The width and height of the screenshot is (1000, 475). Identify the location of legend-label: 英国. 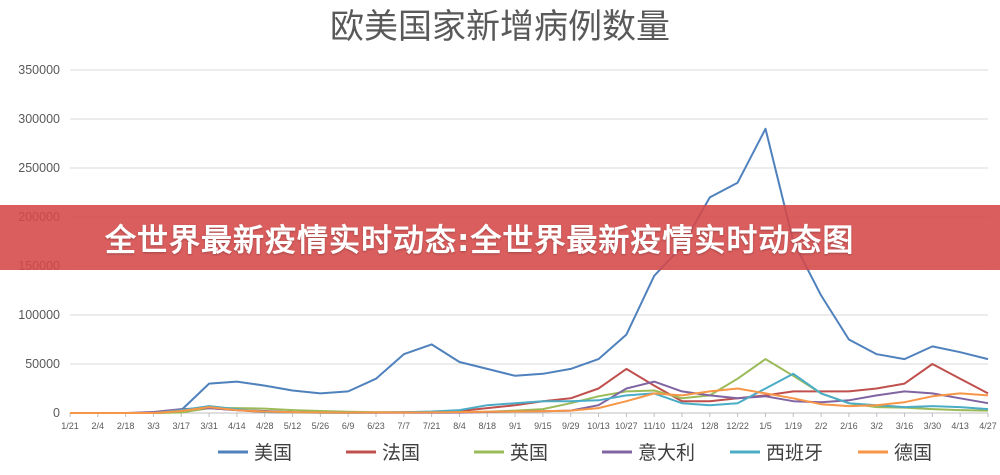
(529, 453).